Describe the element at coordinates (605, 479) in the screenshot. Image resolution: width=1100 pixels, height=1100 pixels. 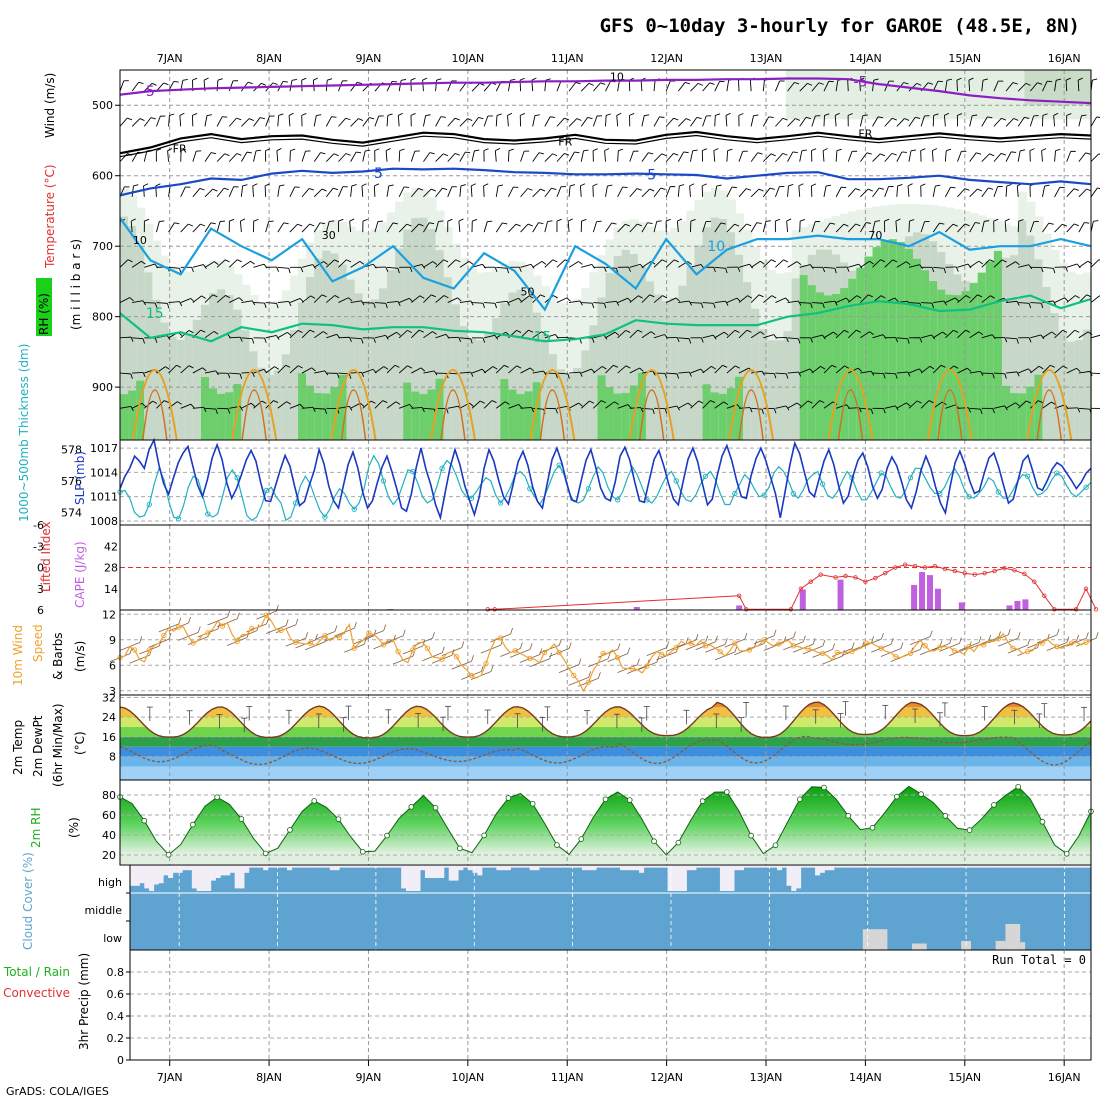
I see `slp-line` at that location.